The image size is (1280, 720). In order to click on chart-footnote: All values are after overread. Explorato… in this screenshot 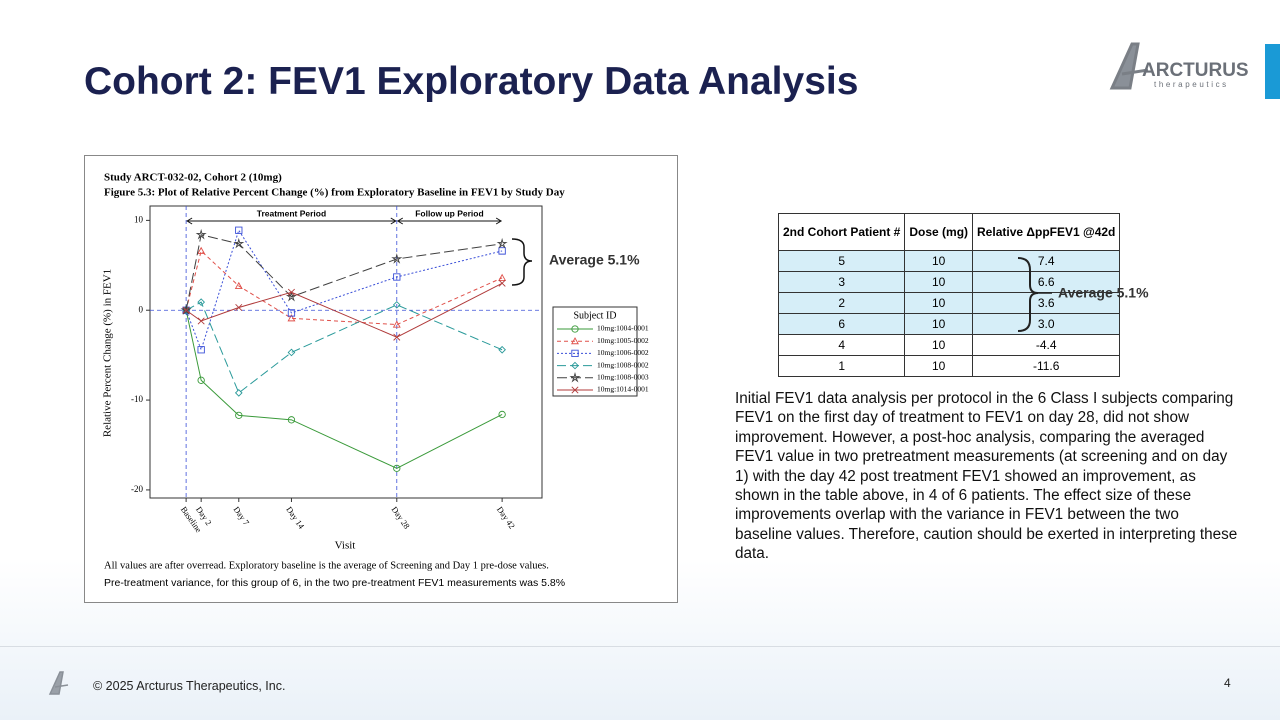, I will do `click(326, 565)`.